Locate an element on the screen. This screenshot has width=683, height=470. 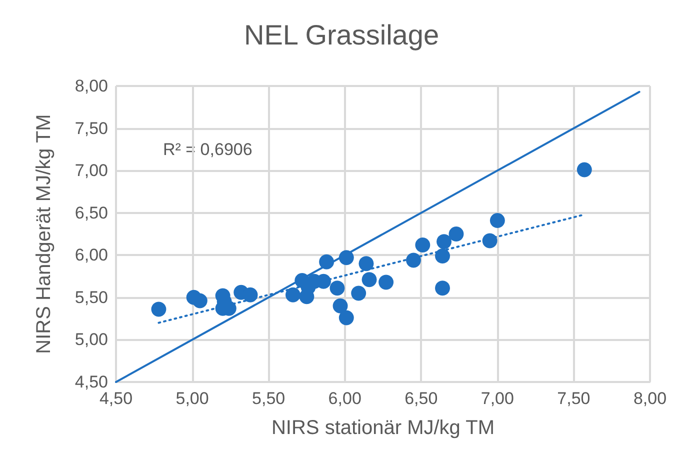
x-tick-label: 5,00 is located at coordinates (192, 398).